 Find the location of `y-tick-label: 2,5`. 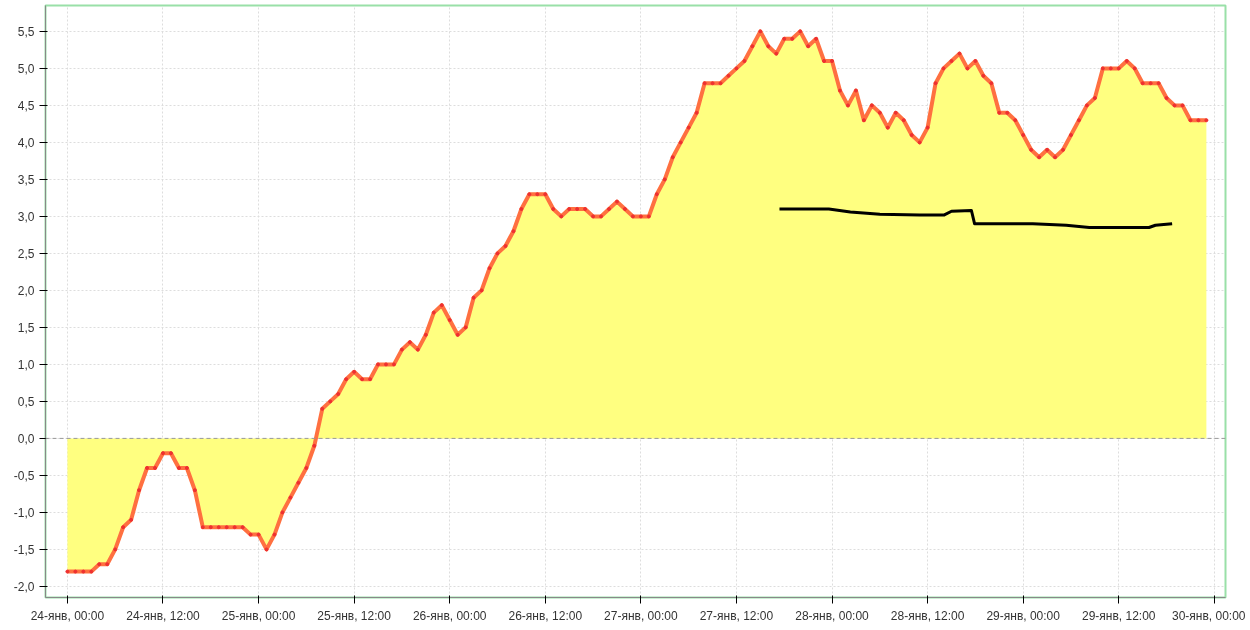

y-tick-label: 2,5 is located at coordinates (26, 253).